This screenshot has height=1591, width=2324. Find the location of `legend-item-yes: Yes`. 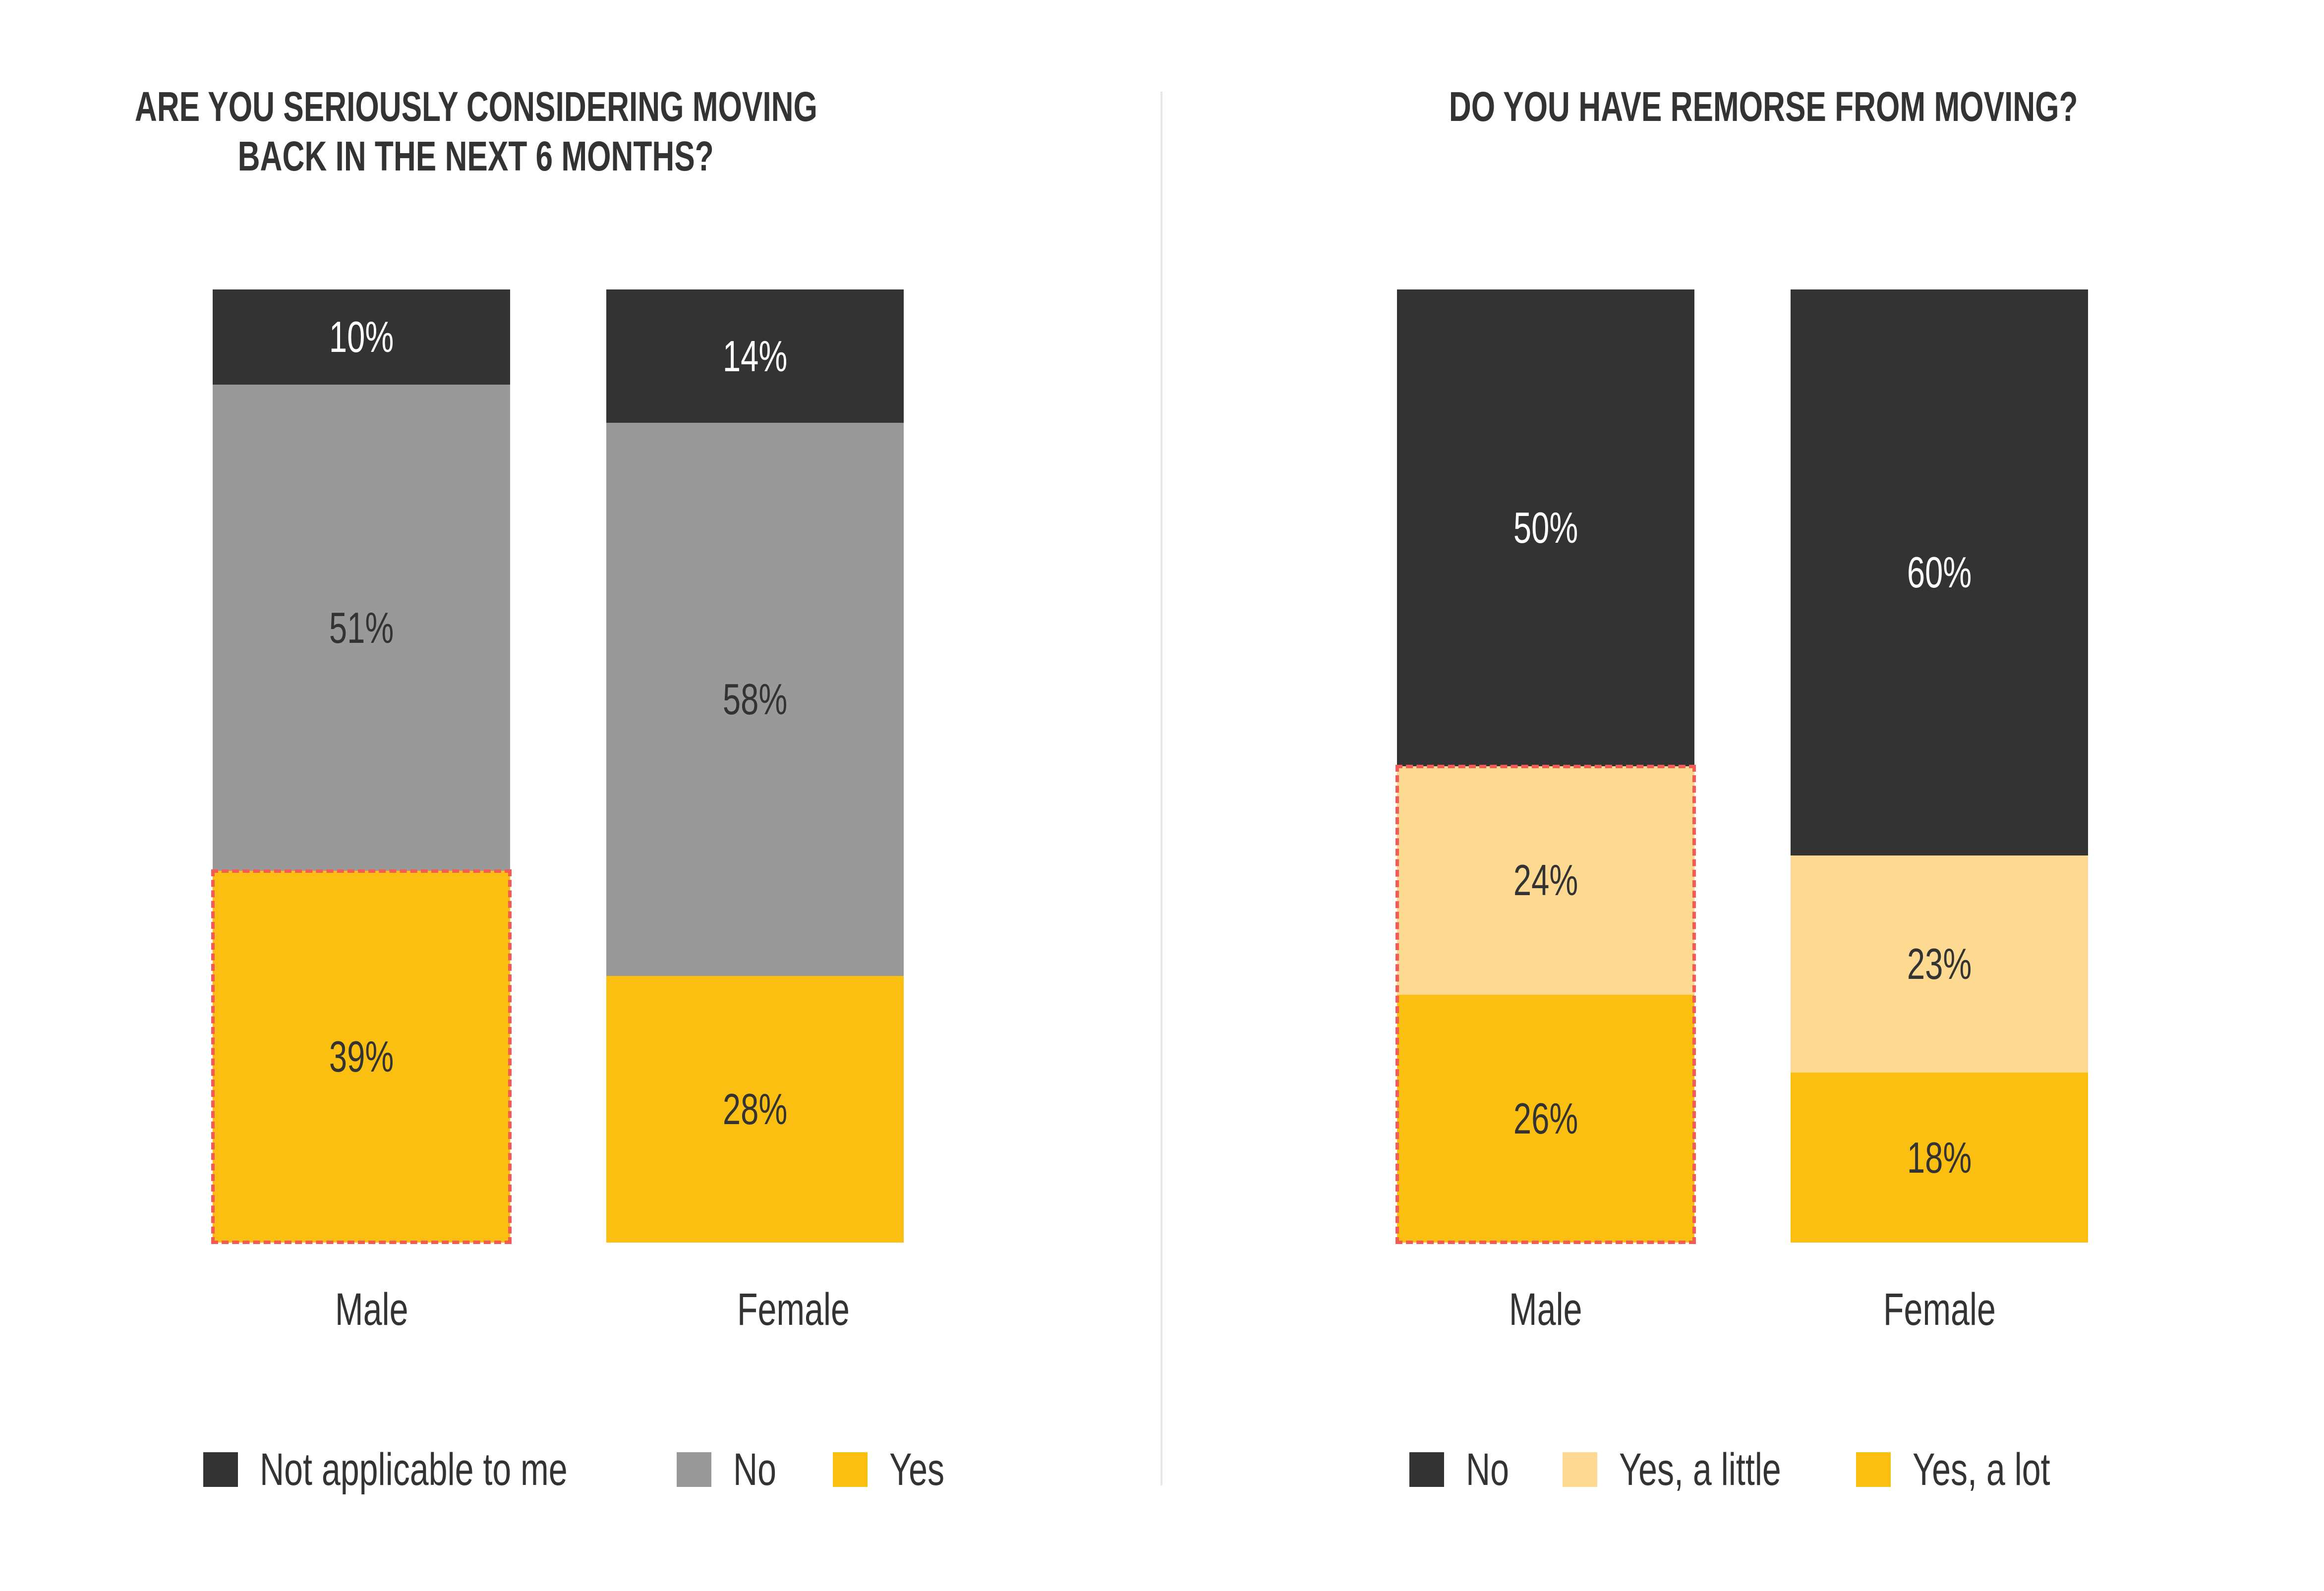

legend-item-yes: Yes is located at coordinates (898, 1469).